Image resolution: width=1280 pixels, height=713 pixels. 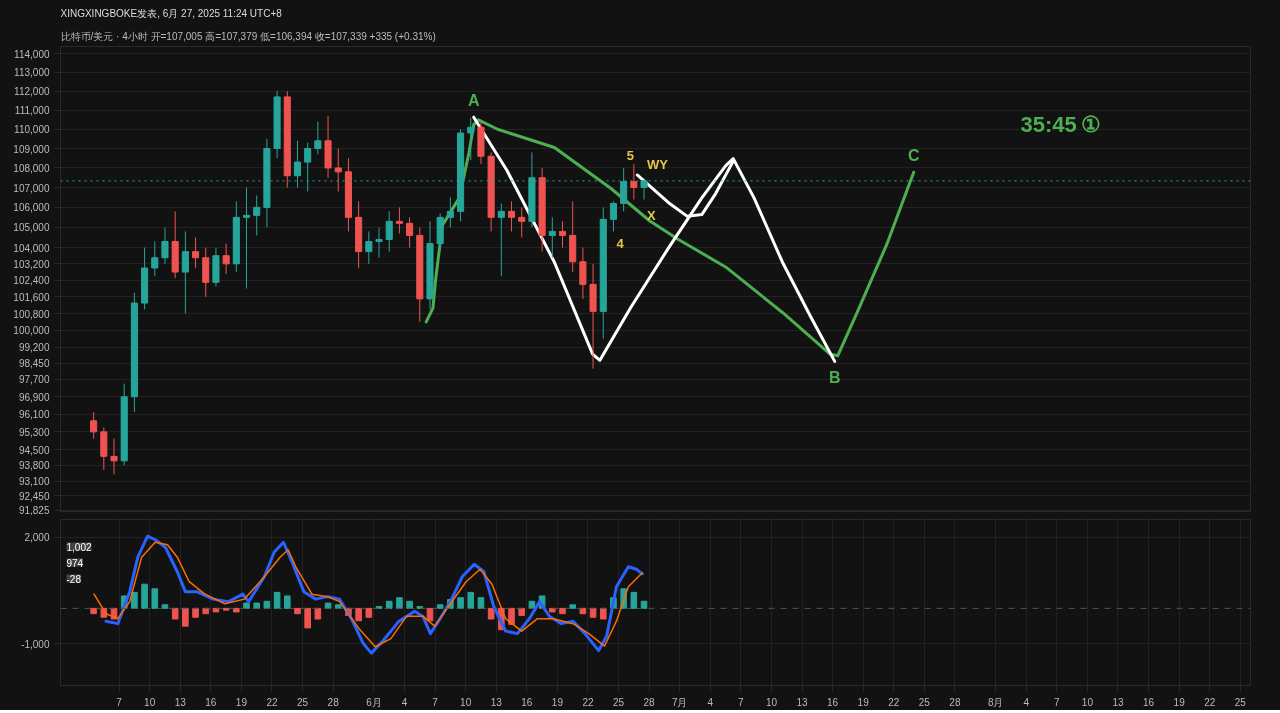 What do you see at coordinates (473, 101) in the screenshot?
I see `annotation: A` at bounding box center [473, 101].